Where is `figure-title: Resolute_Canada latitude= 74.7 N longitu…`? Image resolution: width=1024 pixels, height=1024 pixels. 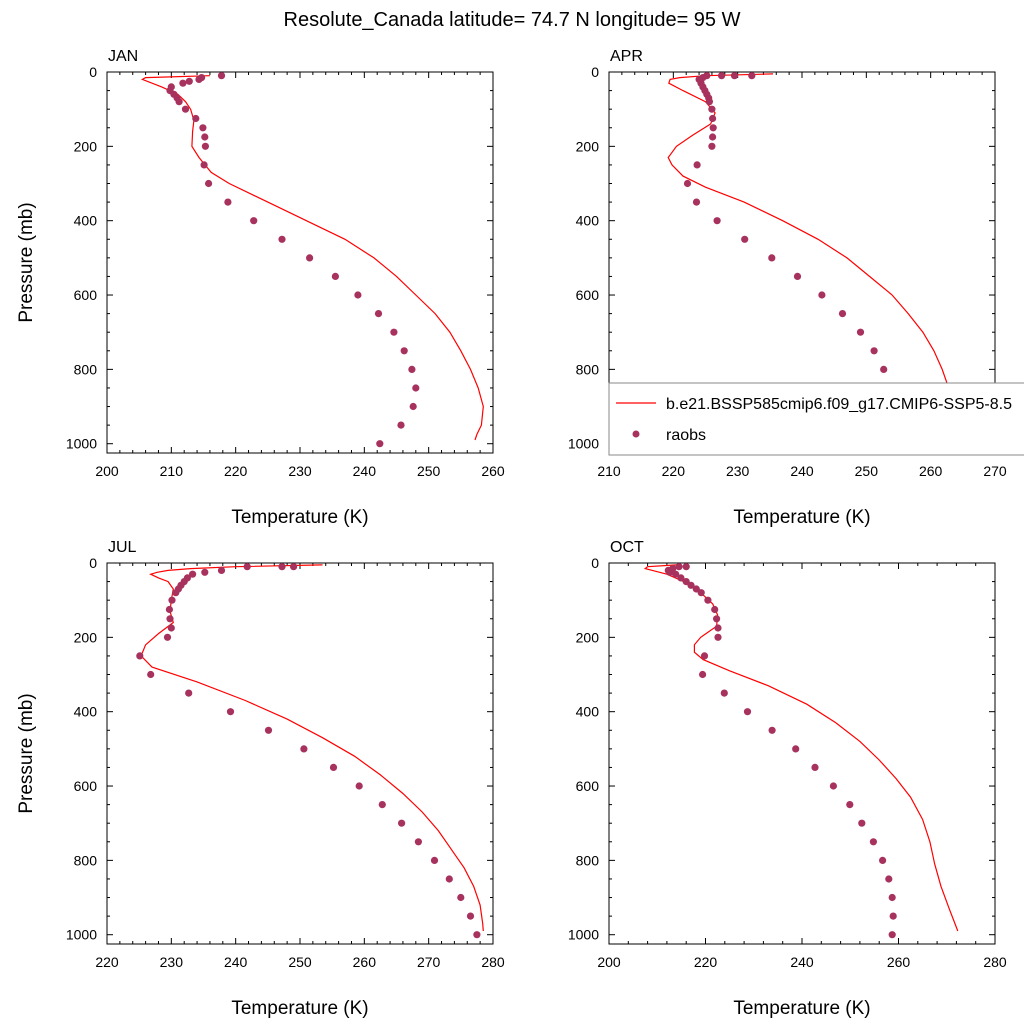
figure-title: Resolute_Canada latitude= 74.7 N longitu… is located at coordinates (512, 20).